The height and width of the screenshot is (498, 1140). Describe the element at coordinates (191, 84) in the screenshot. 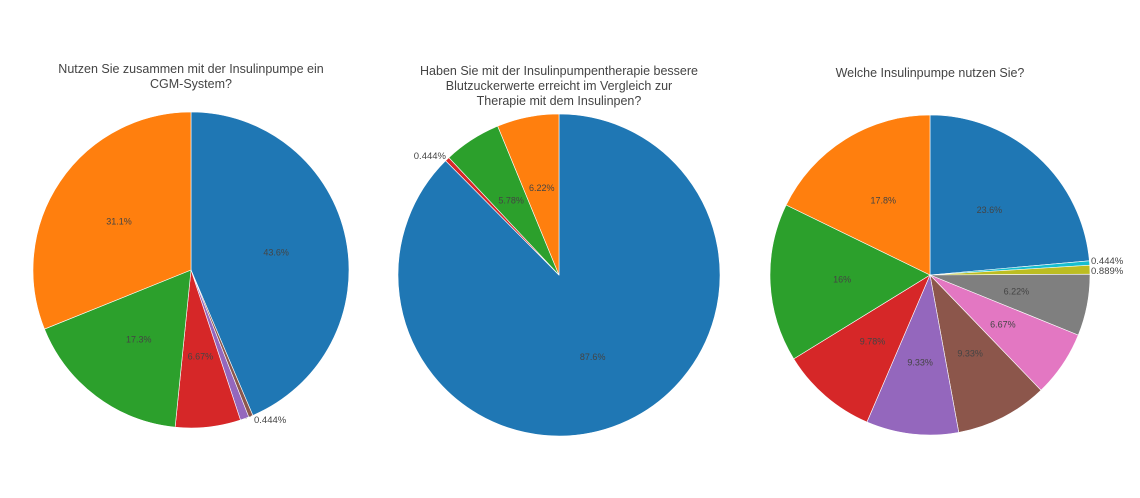

I see `chart-title-line: CGM-System?` at that location.